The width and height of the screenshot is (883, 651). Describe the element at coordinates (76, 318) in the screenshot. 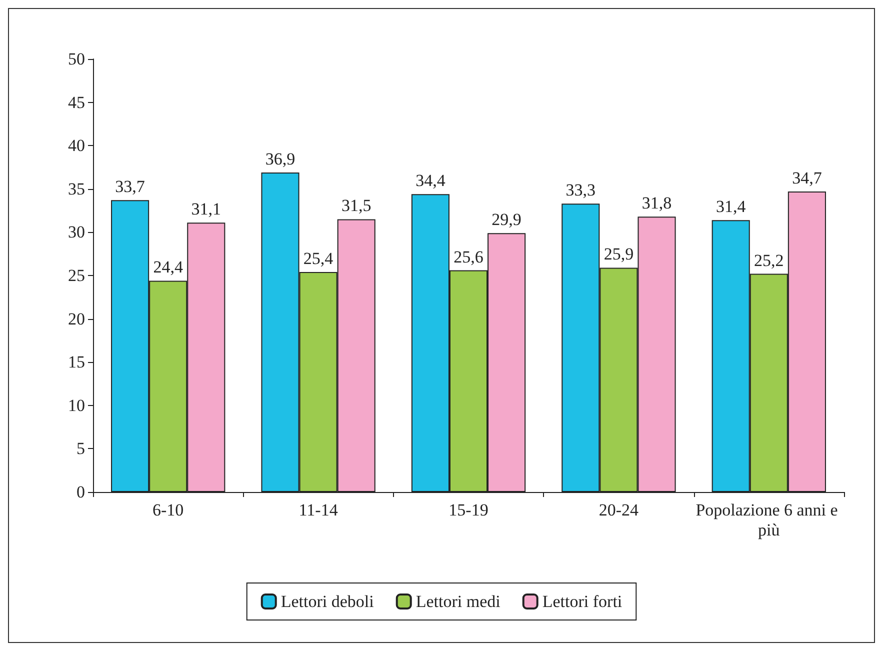

I see `y-tick-label: 20` at that location.